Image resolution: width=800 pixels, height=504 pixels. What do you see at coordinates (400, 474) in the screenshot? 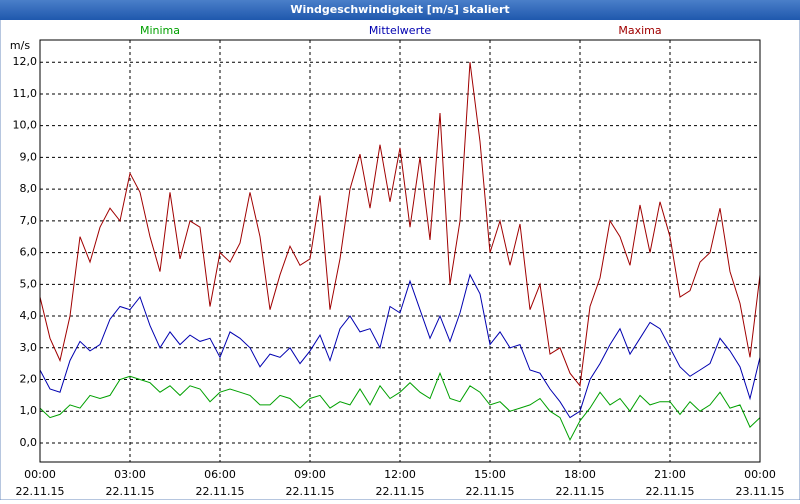
I see `x-tick-label: 12:00` at bounding box center [400, 474].